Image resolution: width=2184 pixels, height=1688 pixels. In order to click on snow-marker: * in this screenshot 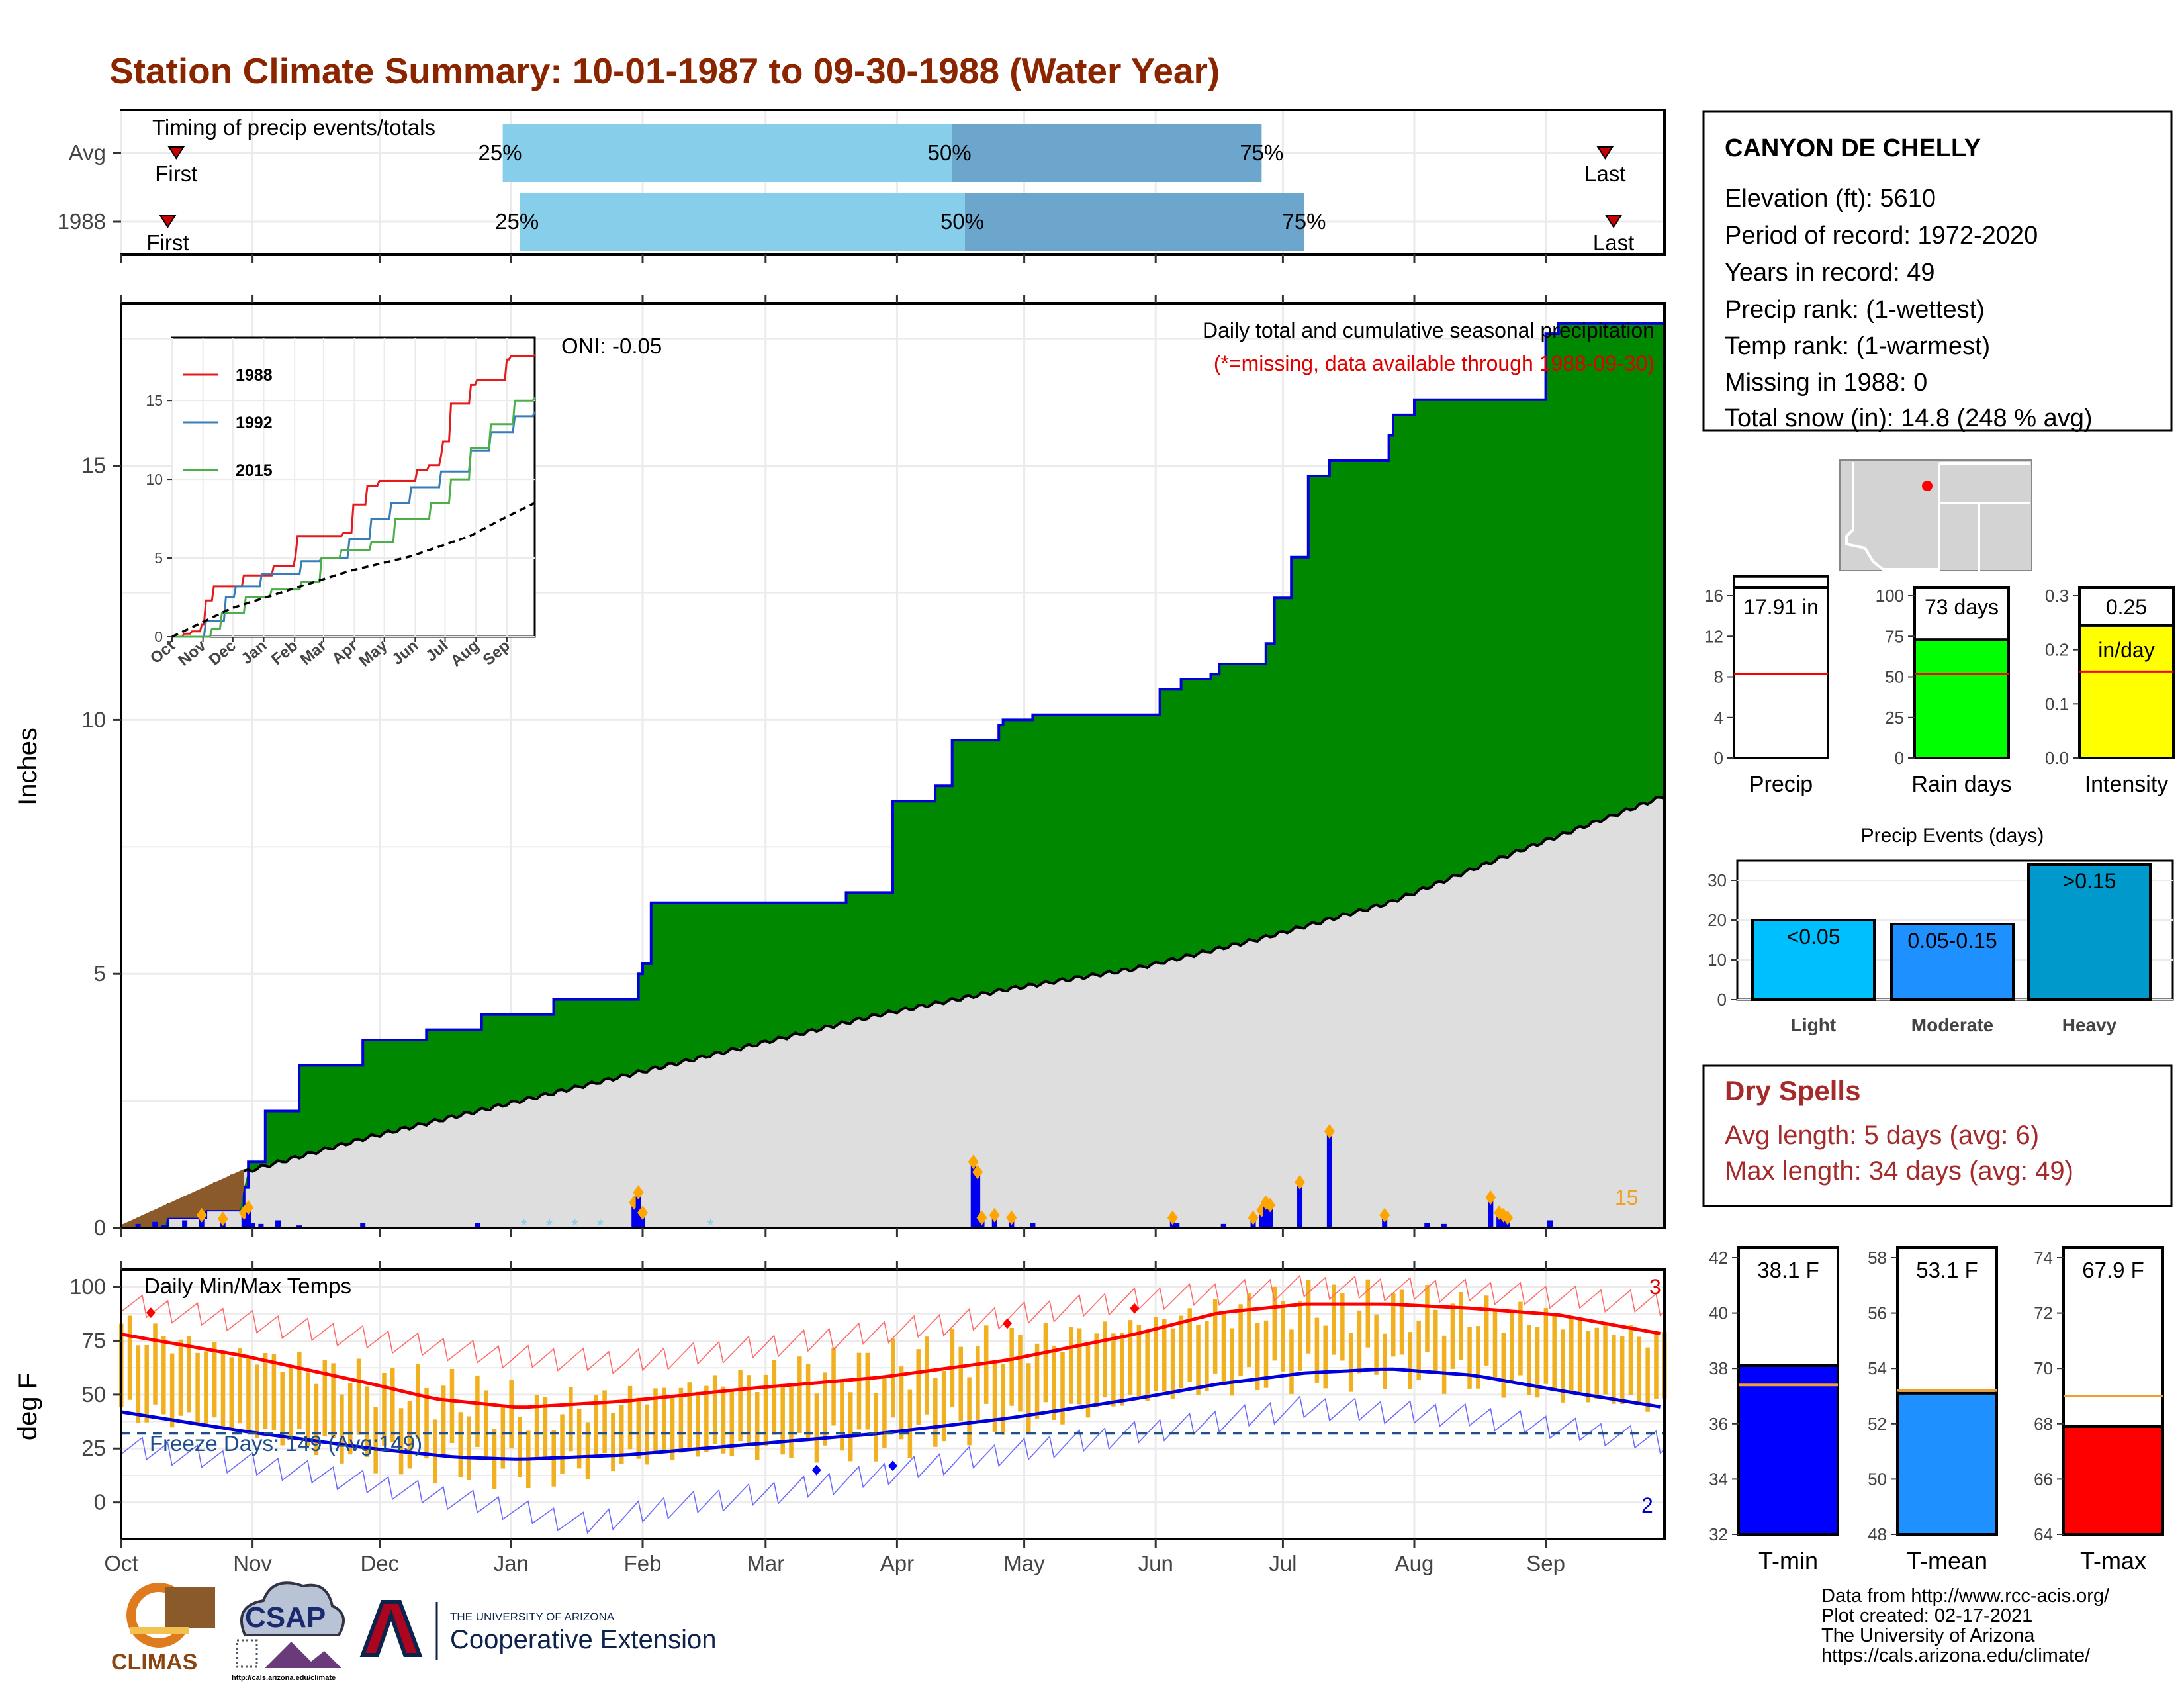, I will do `click(549, 1225)`.